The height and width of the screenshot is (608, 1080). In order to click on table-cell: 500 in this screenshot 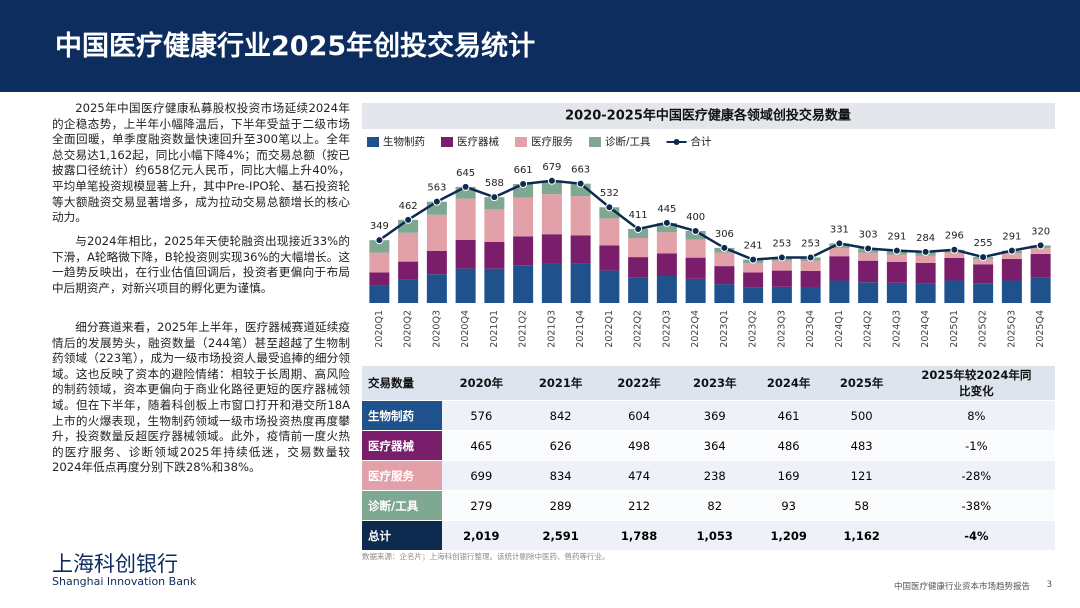, I will do `click(861, 415)`.